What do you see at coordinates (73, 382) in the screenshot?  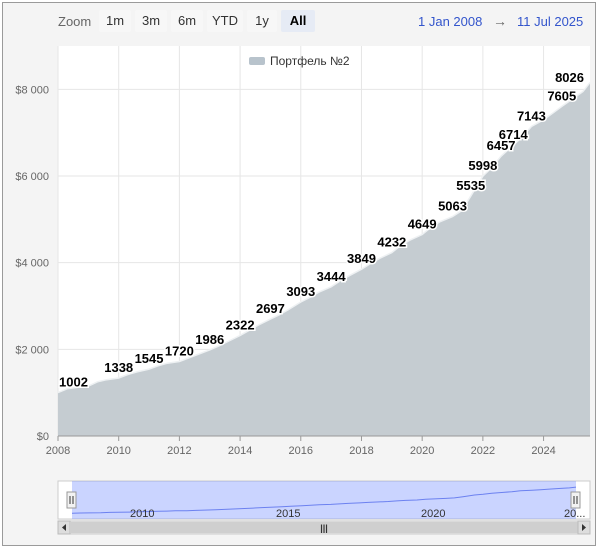 I see `data-label: 1002` at bounding box center [73, 382].